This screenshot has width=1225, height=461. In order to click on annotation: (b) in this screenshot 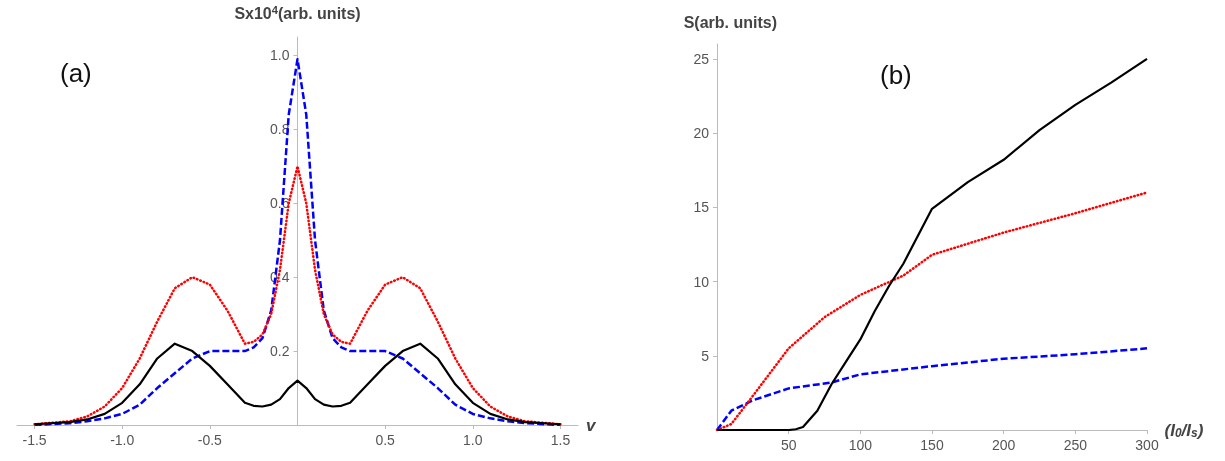, I will do `click(896, 75)`.